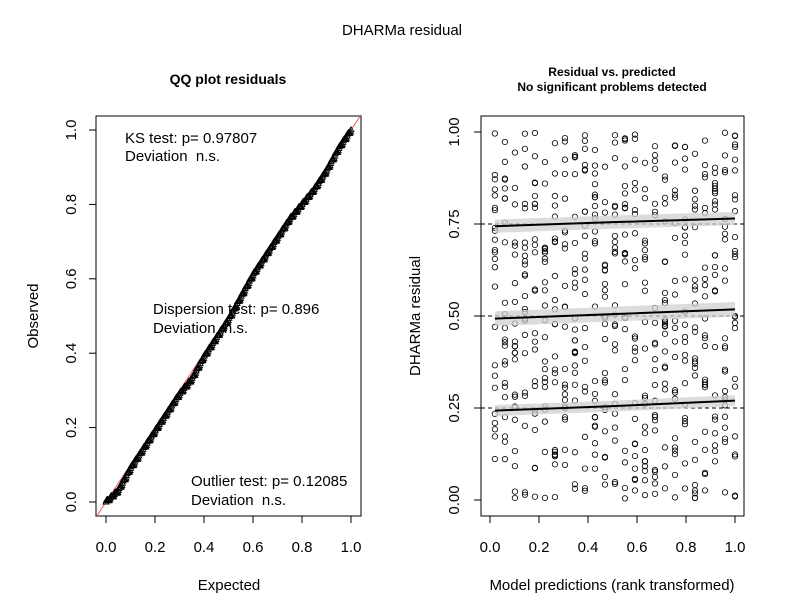 This screenshot has height=614, width=804. I want to click on qq-x-axis-label: Expected, so click(229, 585).